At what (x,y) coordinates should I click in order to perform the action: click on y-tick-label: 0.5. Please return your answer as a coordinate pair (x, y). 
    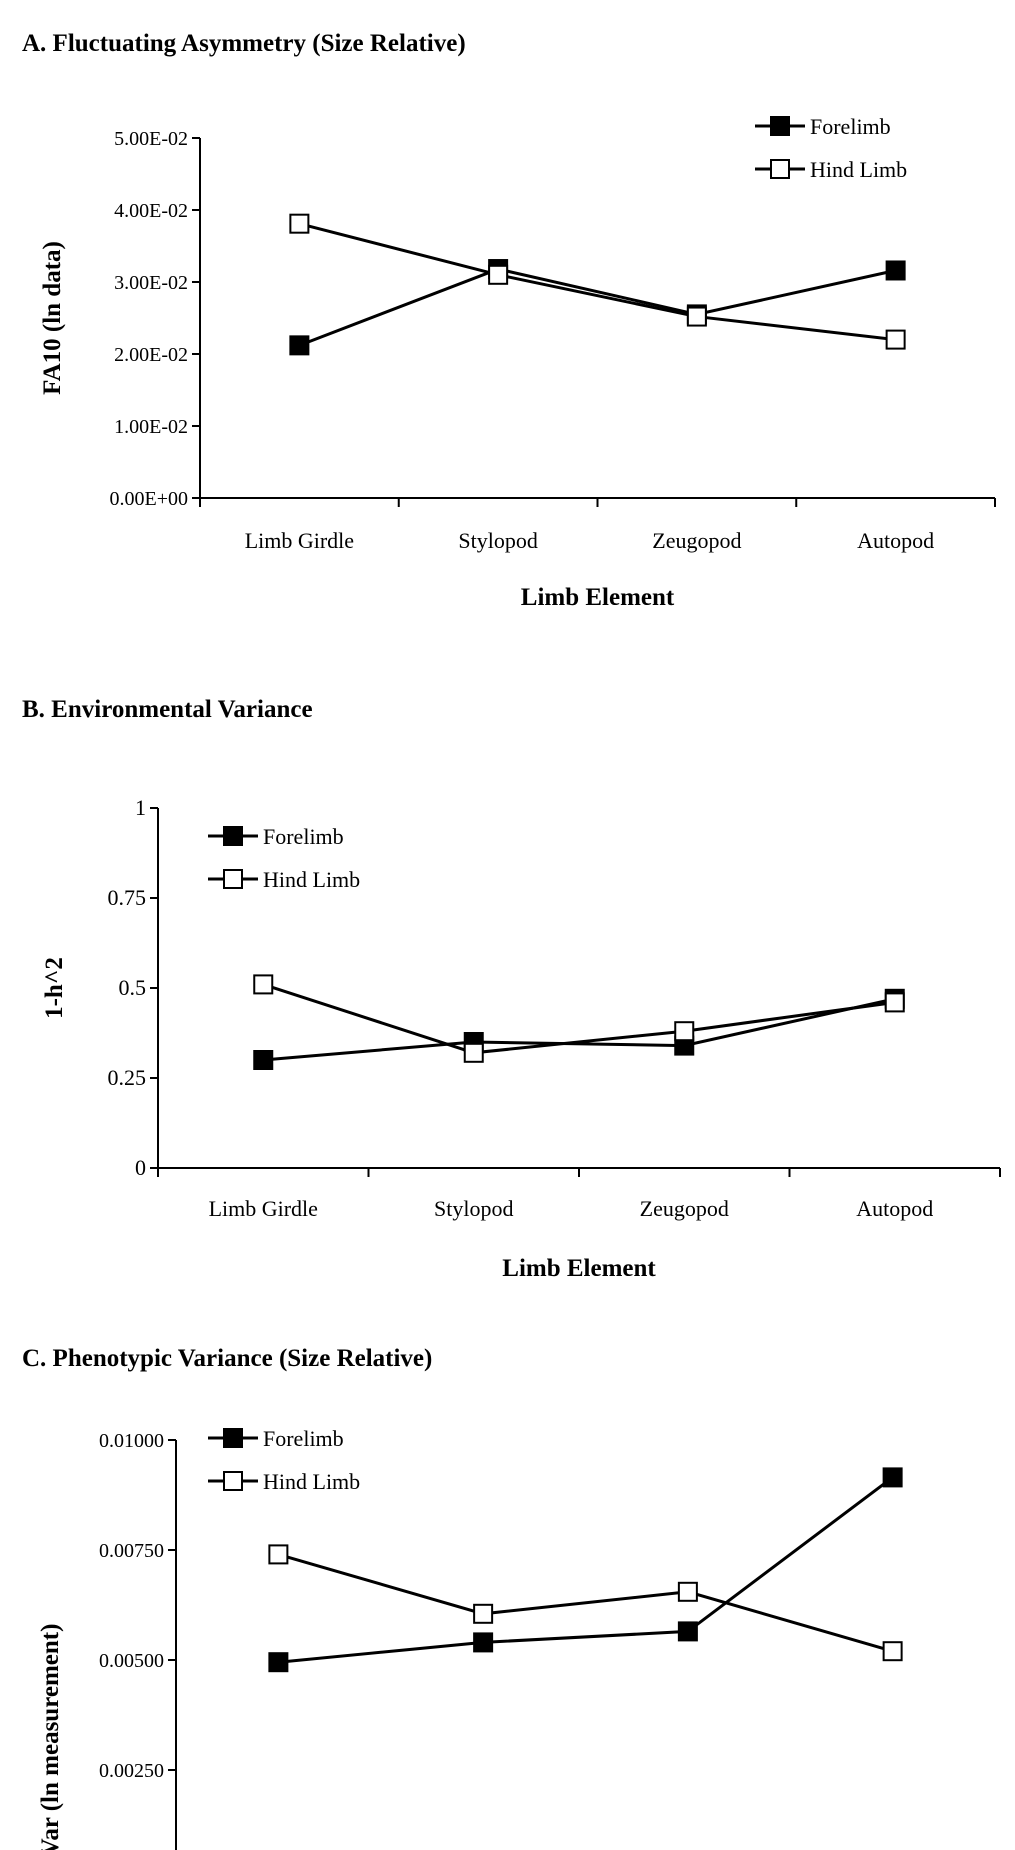
    Looking at the image, I should click on (133, 987).